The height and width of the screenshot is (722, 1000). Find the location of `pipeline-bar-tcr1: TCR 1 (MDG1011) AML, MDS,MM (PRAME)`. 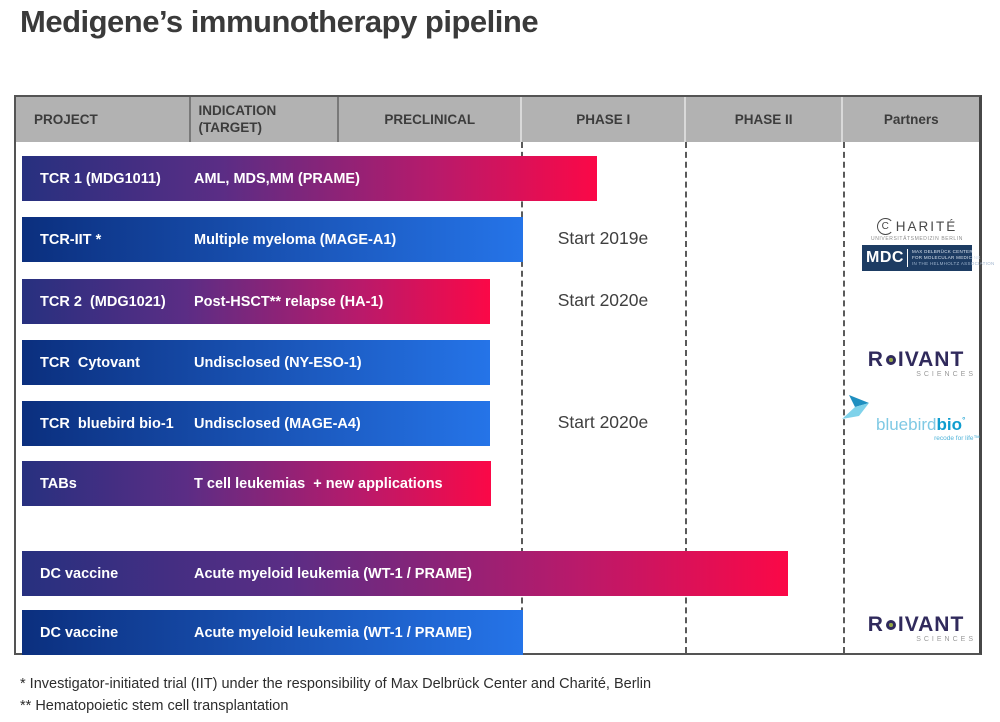

pipeline-bar-tcr1: TCR 1 (MDG1011) AML, MDS,MM (PRAME) is located at coordinates (309, 178).